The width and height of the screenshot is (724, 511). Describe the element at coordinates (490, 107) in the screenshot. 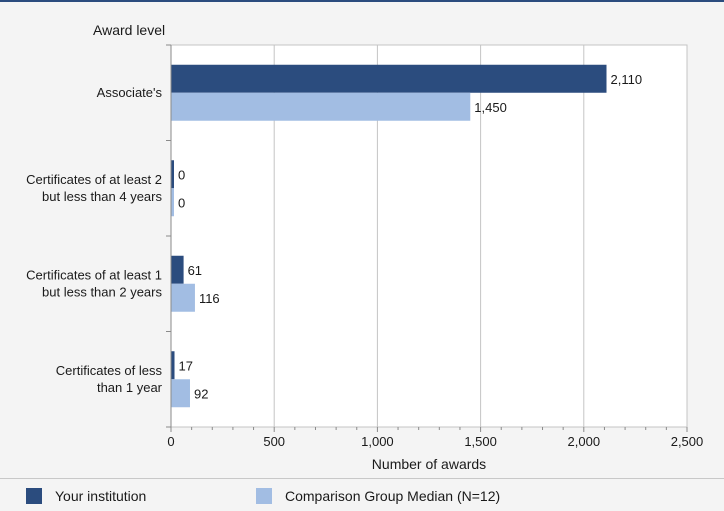

I see `value-label: 1,450` at that location.